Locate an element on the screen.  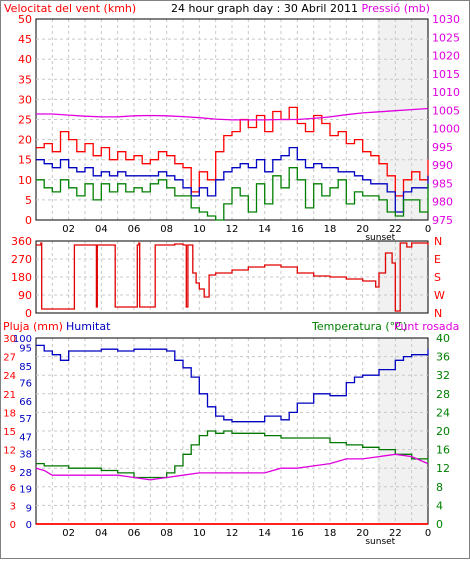
humidity-ytick-label: 85 is located at coordinates (25, 367).